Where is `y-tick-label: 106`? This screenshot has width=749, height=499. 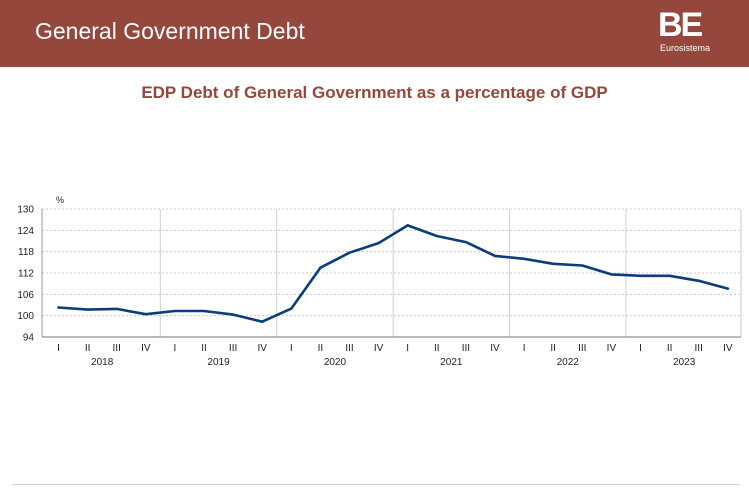 y-tick-label: 106 is located at coordinates (25, 295).